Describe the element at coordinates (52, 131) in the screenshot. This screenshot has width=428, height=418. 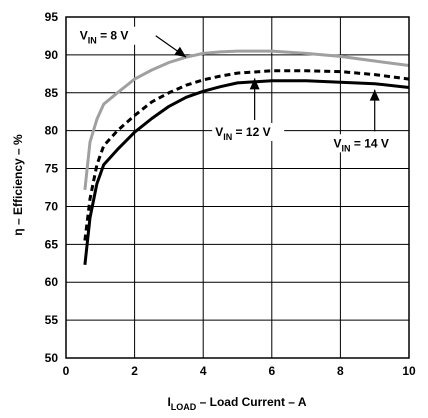
I see `y-tick-label: 80` at that location.